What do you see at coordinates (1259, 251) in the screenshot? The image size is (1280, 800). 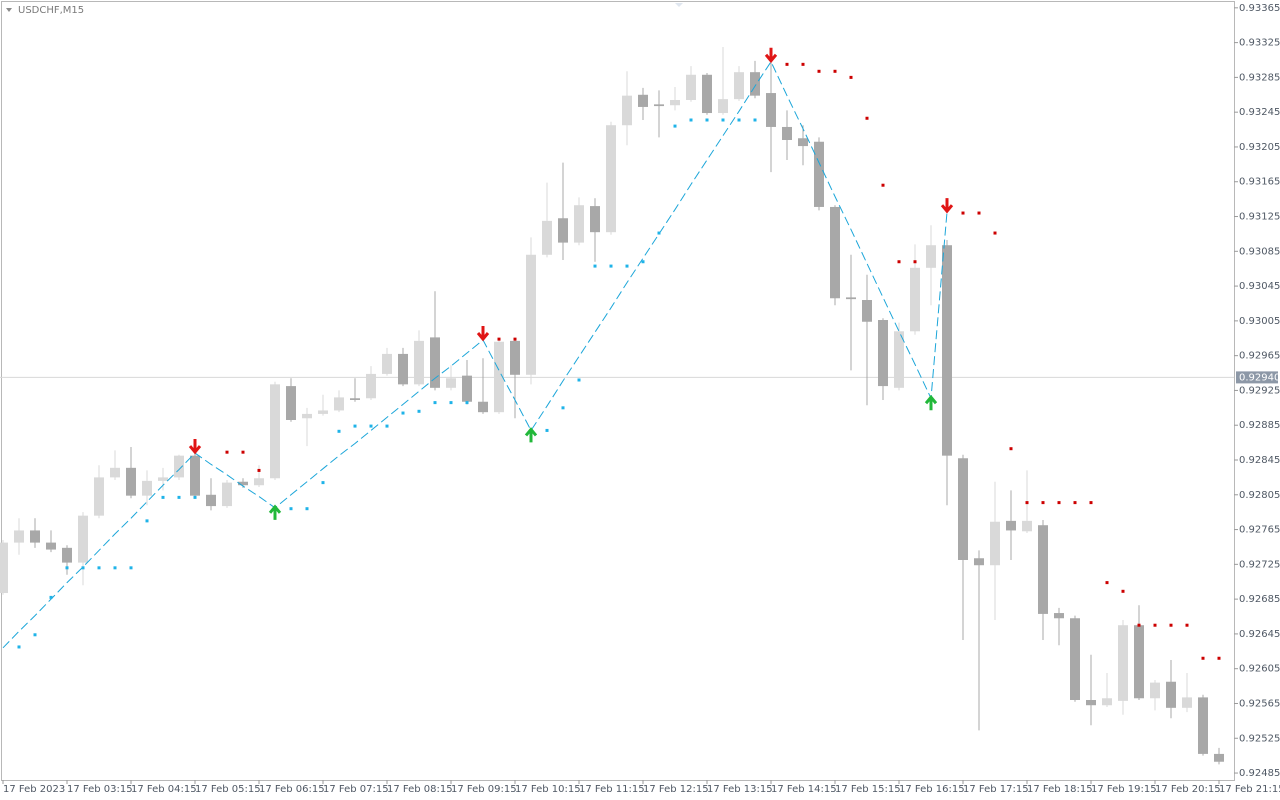 I see `y-tick-label: 0.93085` at bounding box center [1259, 251].